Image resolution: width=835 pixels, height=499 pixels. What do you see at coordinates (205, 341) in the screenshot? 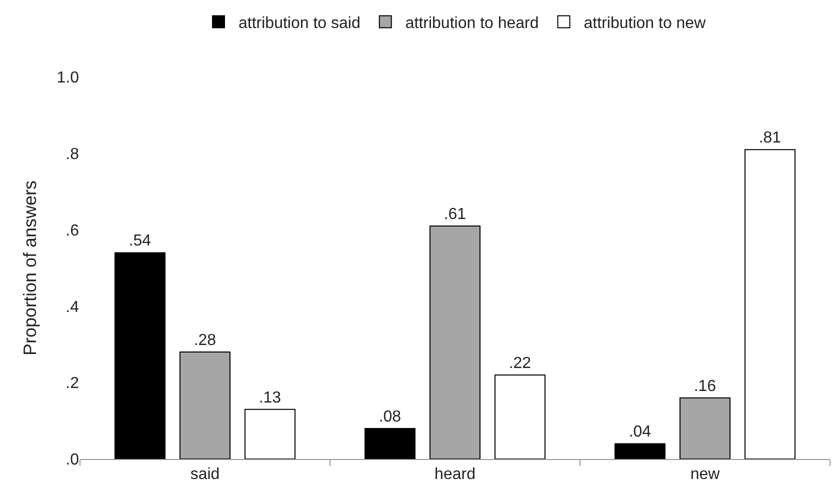
I see `data-label: .28` at bounding box center [205, 341].